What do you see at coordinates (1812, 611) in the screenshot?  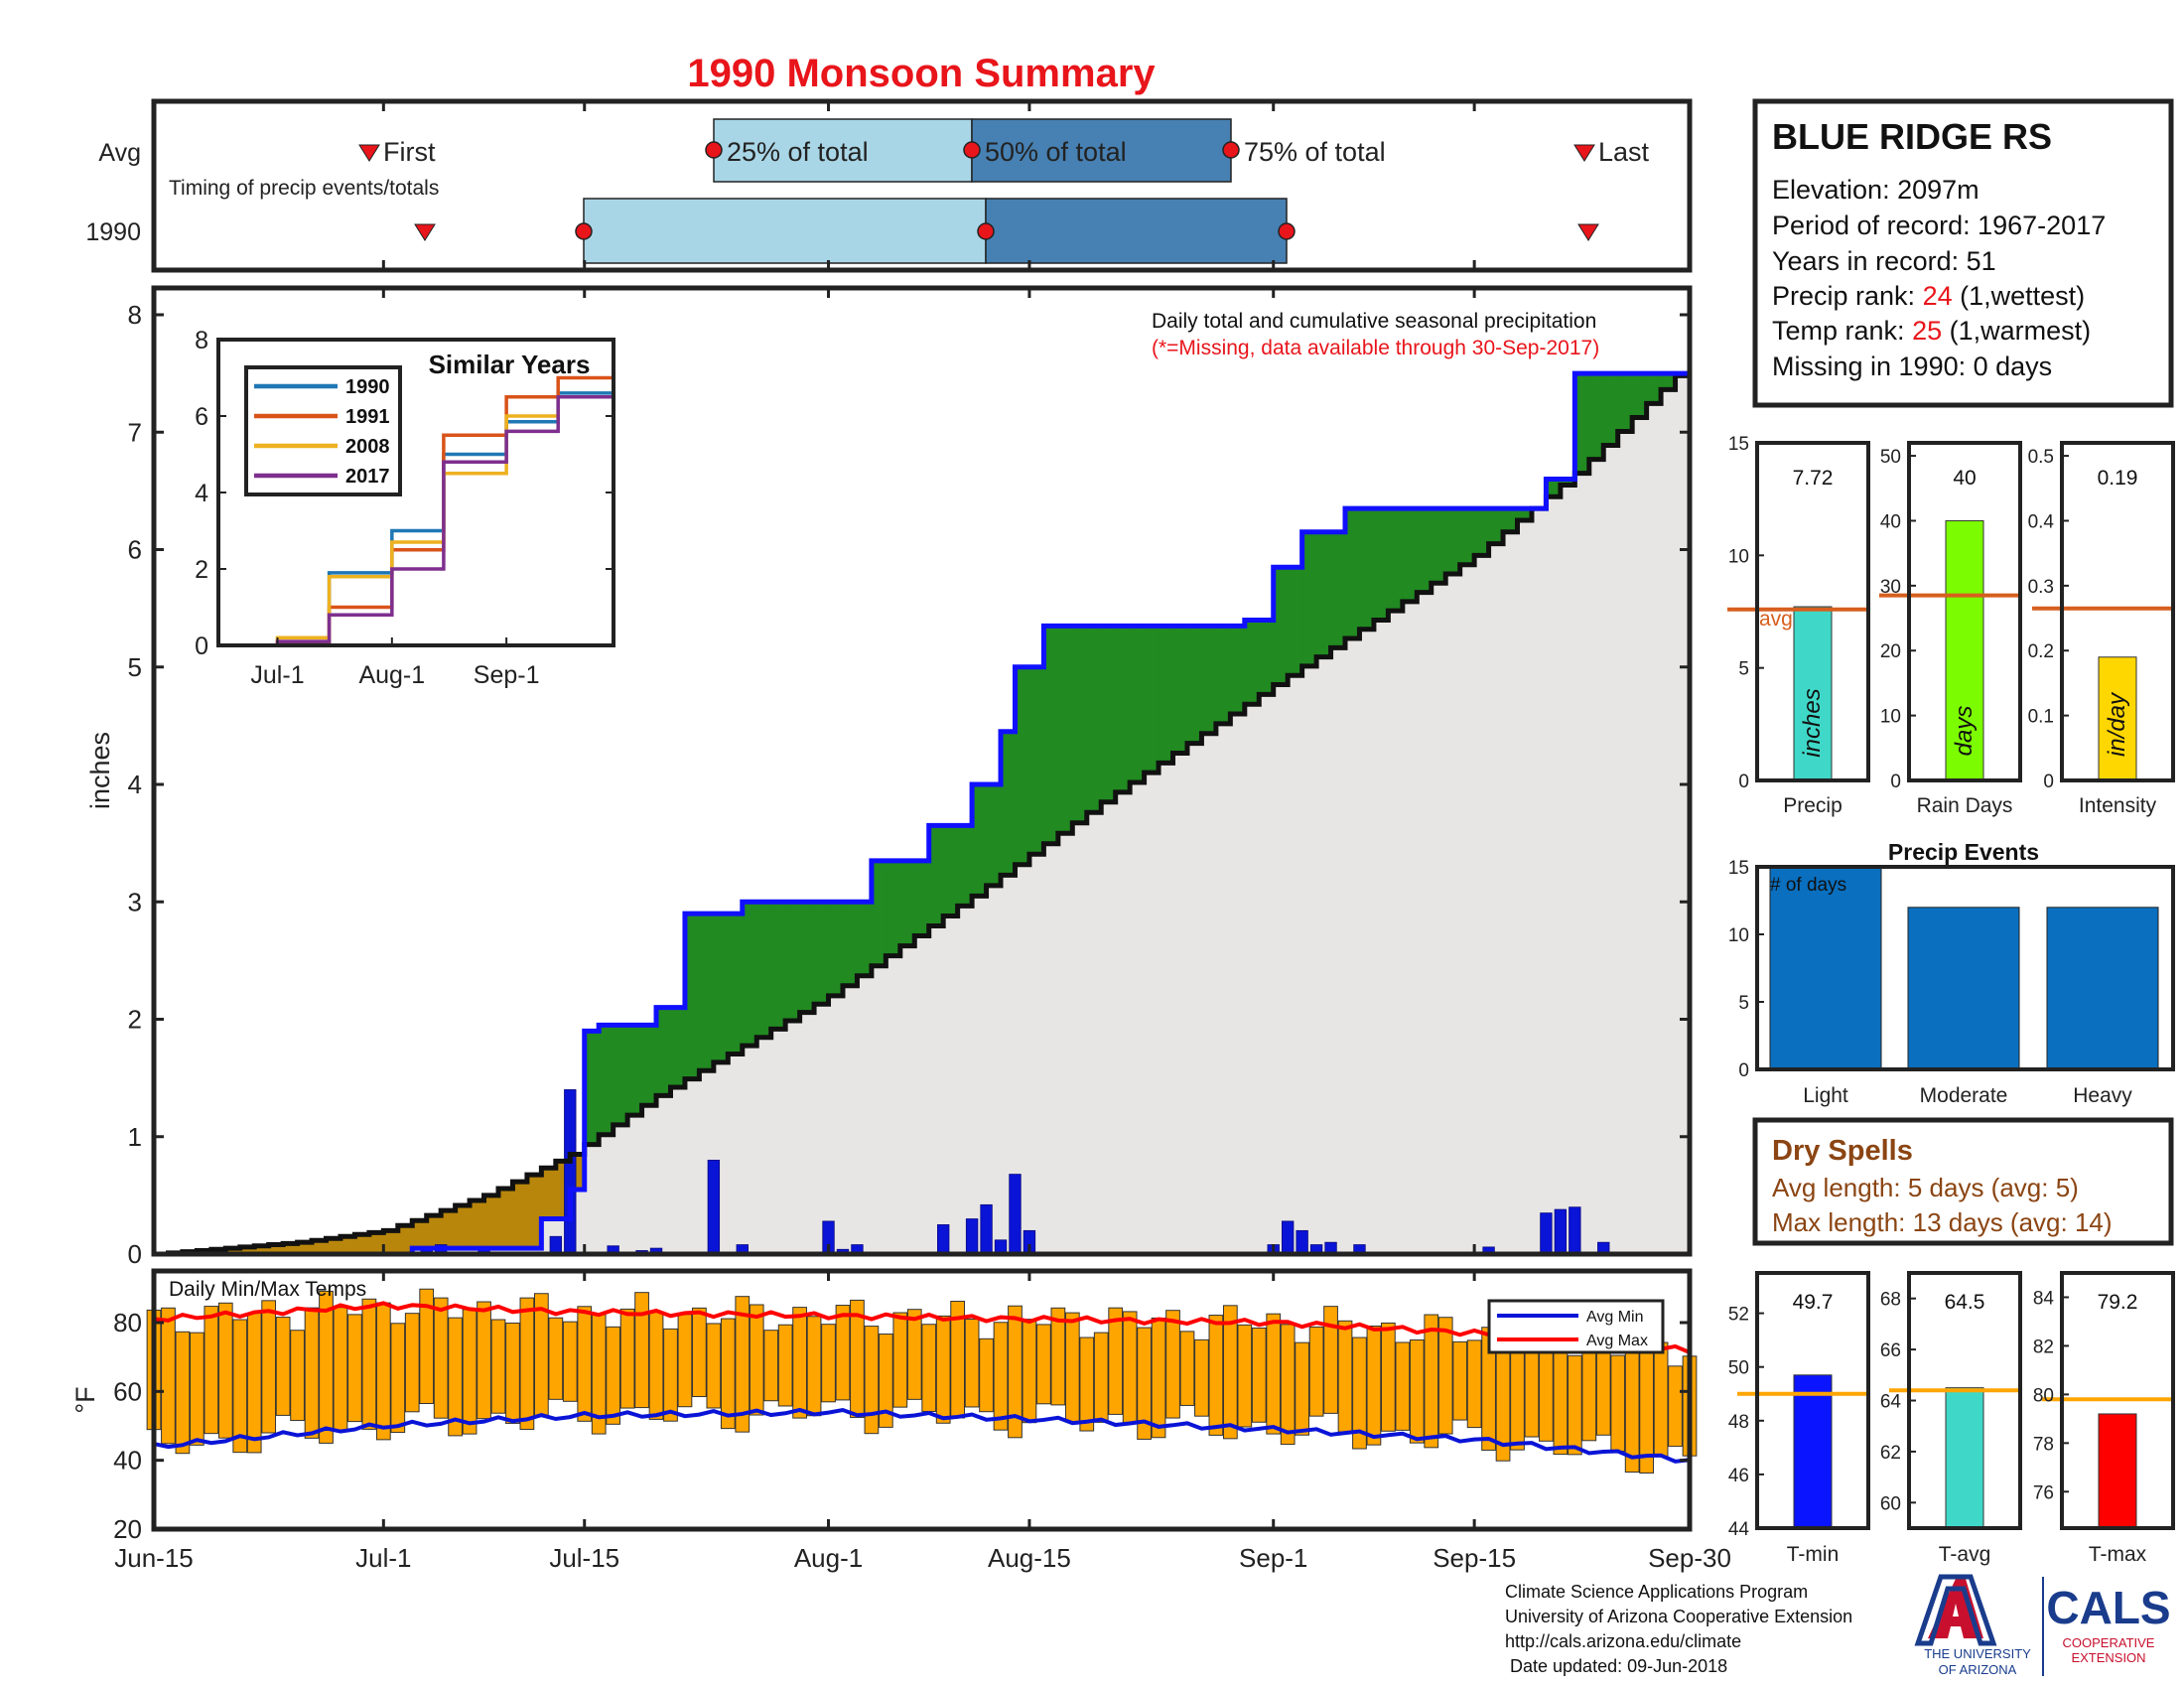 I see `precip-panel-frame` at bounding box center [1812, 611].